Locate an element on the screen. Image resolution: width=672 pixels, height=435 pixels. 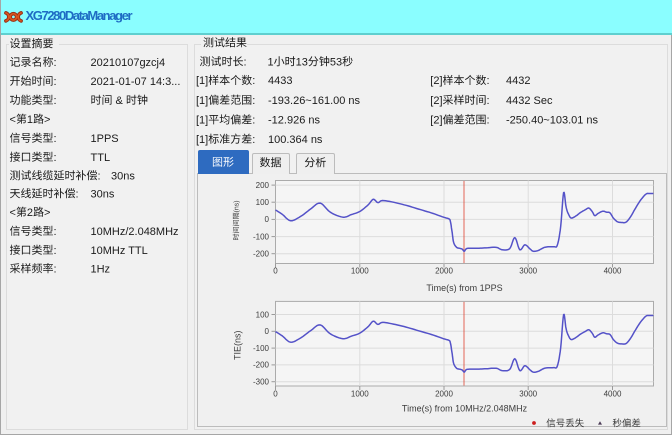
svg-text: -12.926 ns is located at coordinates (294, 121).